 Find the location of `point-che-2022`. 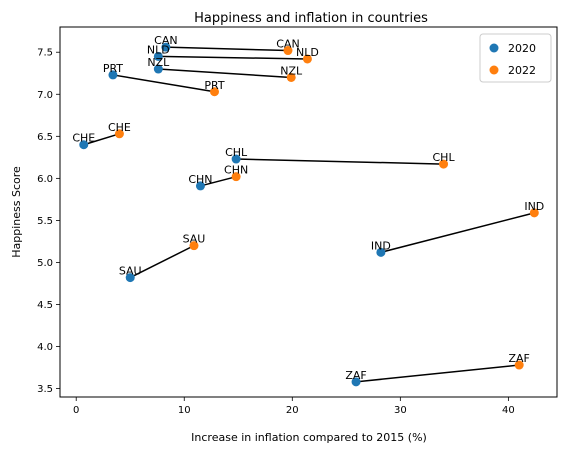

point-che-2022 is located at coordinates (119, 134).